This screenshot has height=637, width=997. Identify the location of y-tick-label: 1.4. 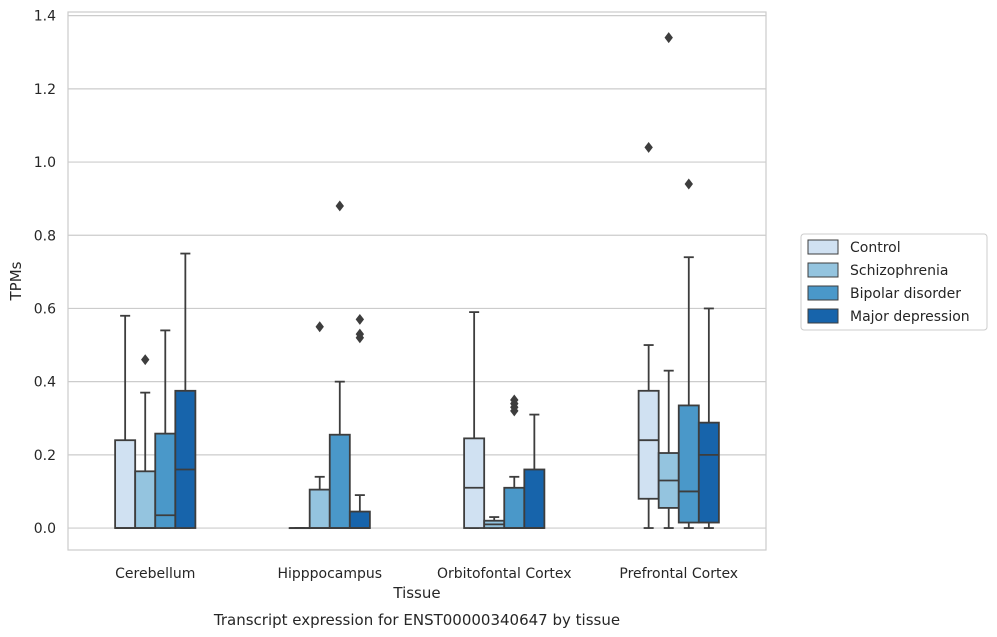
(45, 17).